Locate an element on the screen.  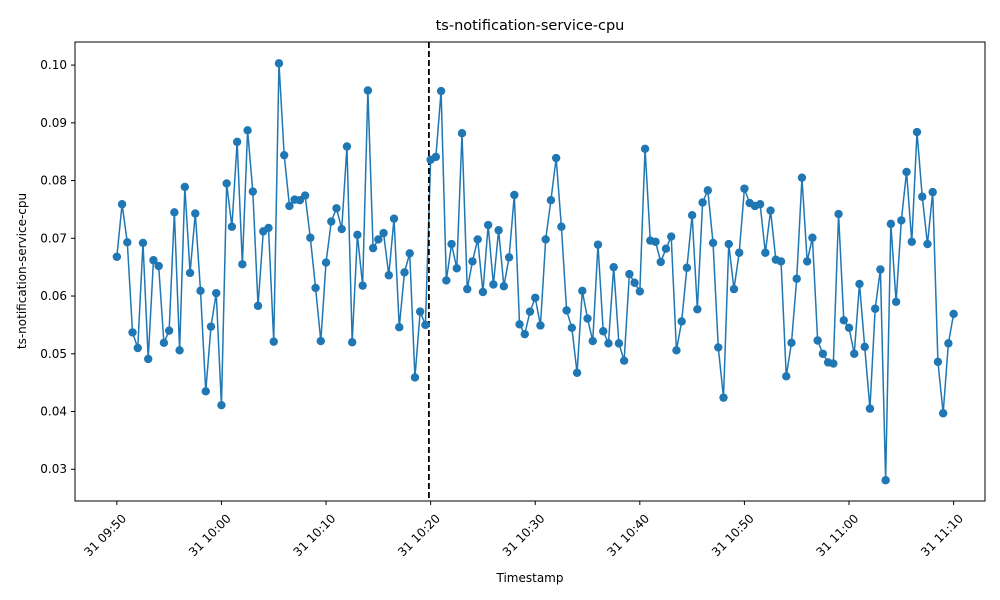
y-tick-label: 0.06 is located at coordinates (53, 296).